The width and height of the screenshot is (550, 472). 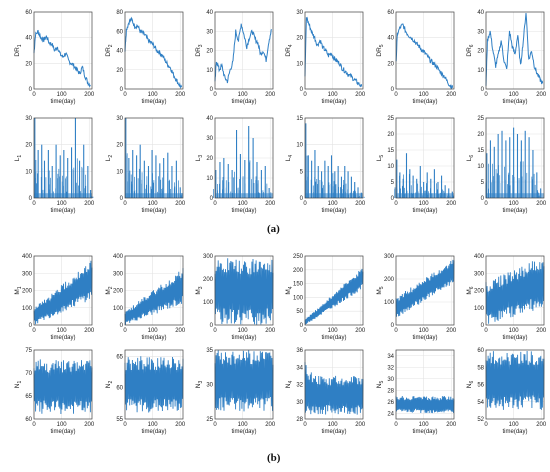 What do you see at coordinates (209, 351) in the screenshot?
I see `y-tick-label: 35` at bounding box center [209, 351].